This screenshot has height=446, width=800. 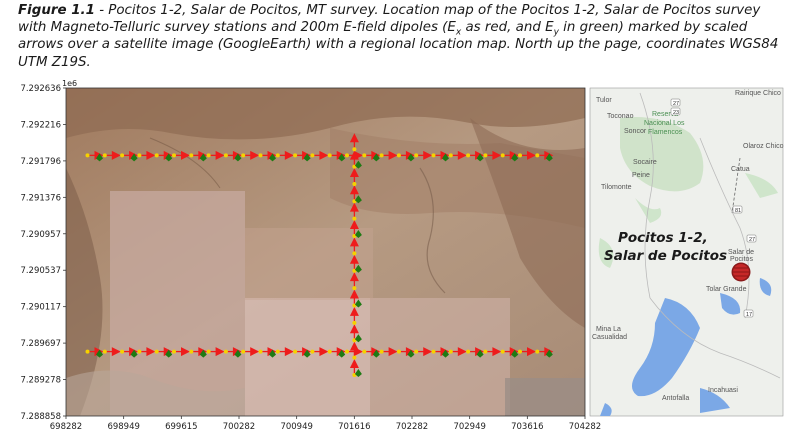 I want to click on place-socaire: Socaire, so click(x=645, y=162).